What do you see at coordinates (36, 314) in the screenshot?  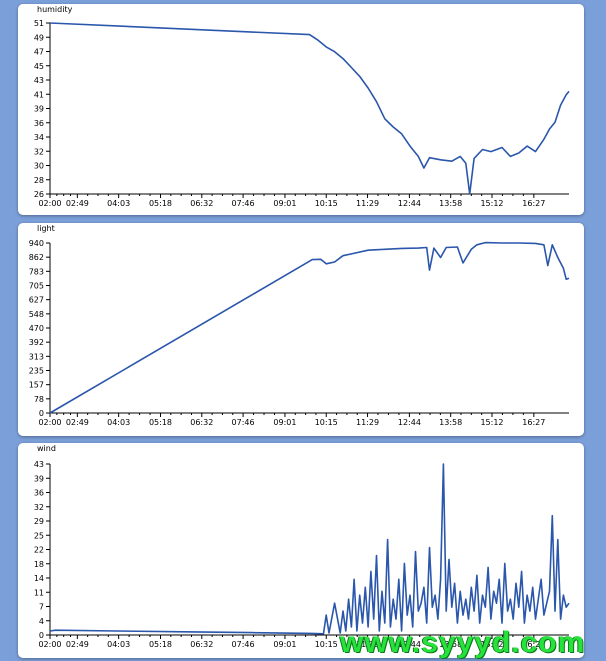 I see `y-tick-label: 548` at bounding box center [36, 314].